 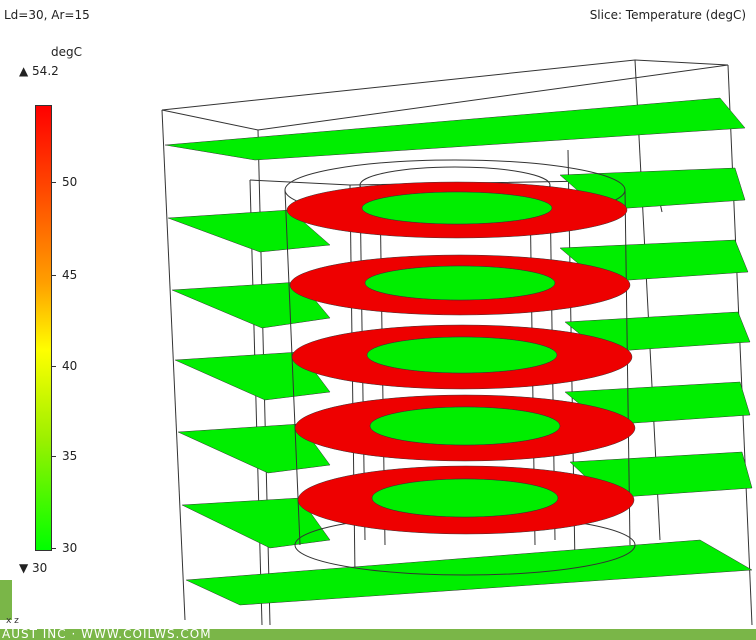 I want to click on axes-indicator: x z, so click(x=12, y=621).